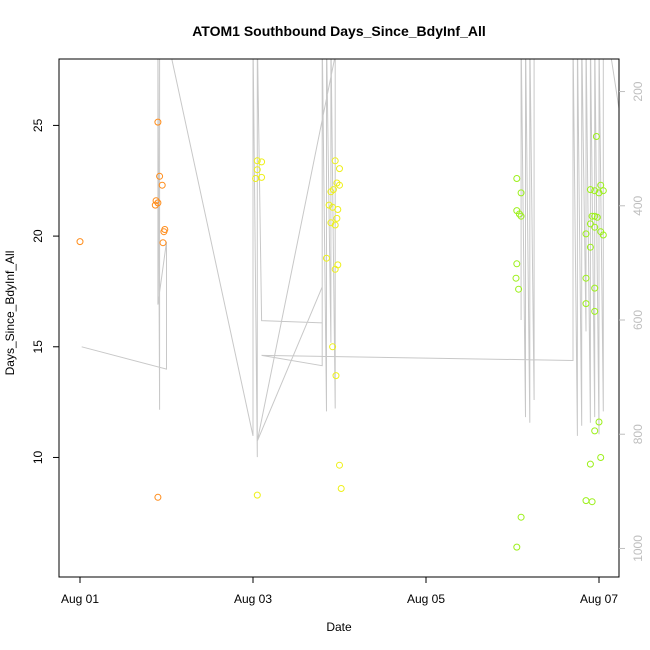 This screenshot has width=650, height=650. I want to click on x-tick-label: Aug 05, so click(426, 599).